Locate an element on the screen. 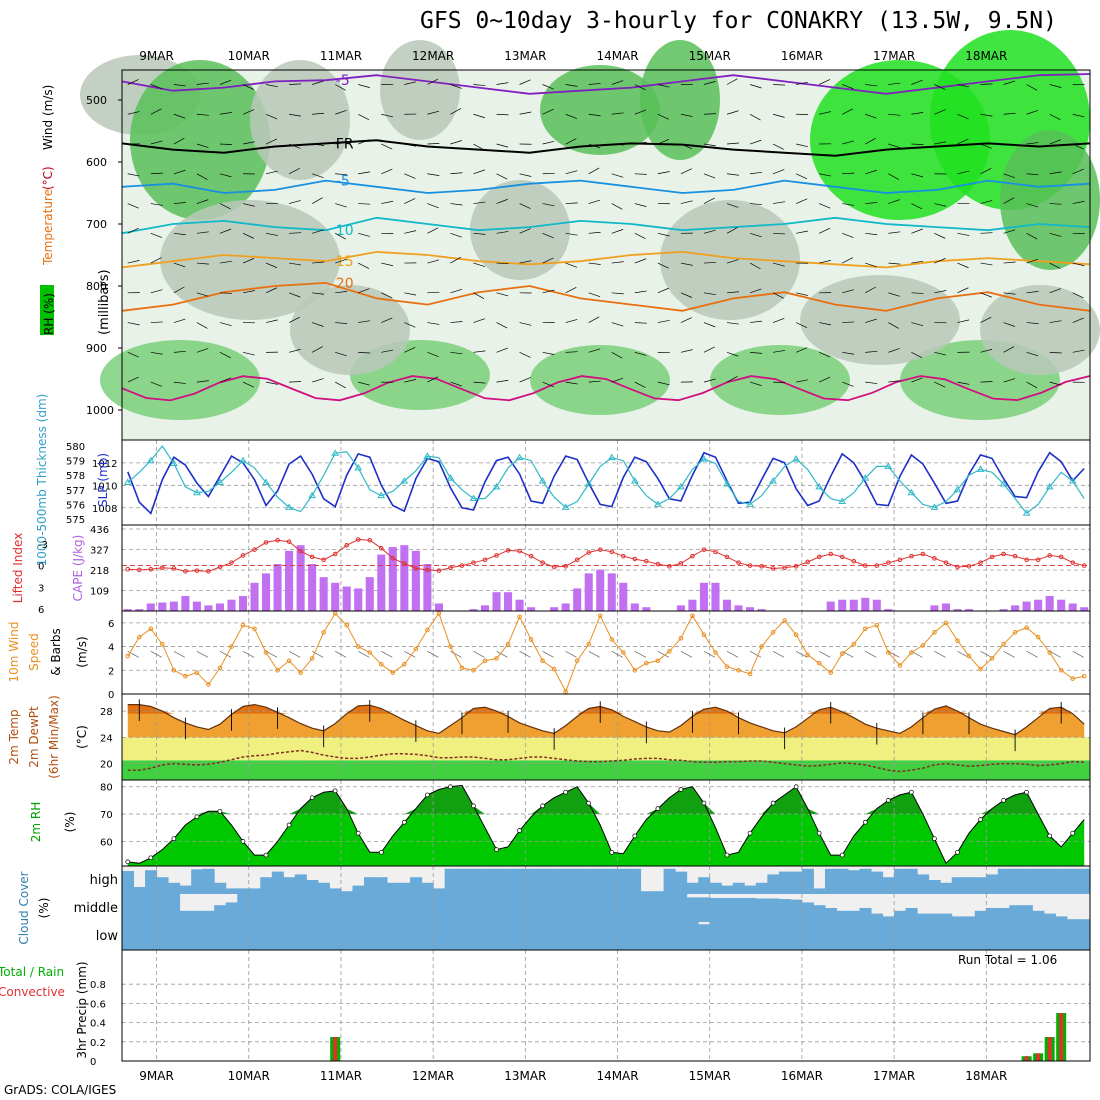 The height and width of the screenshot is (1100, 1100). date-bottom-14MAR: 14MAR is located at coordinates (617, 1076).